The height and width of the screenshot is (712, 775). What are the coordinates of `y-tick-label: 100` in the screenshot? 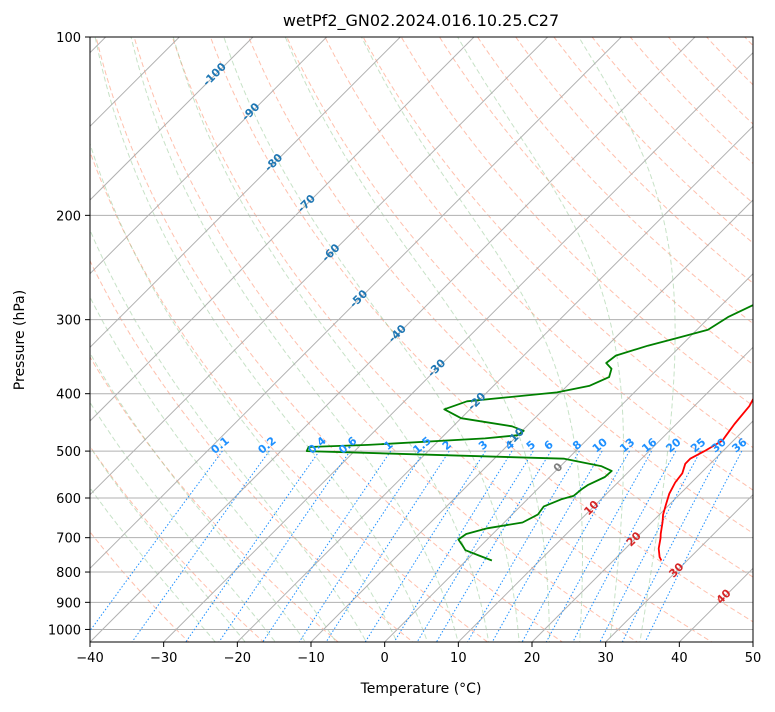 It's located at (68, 38).